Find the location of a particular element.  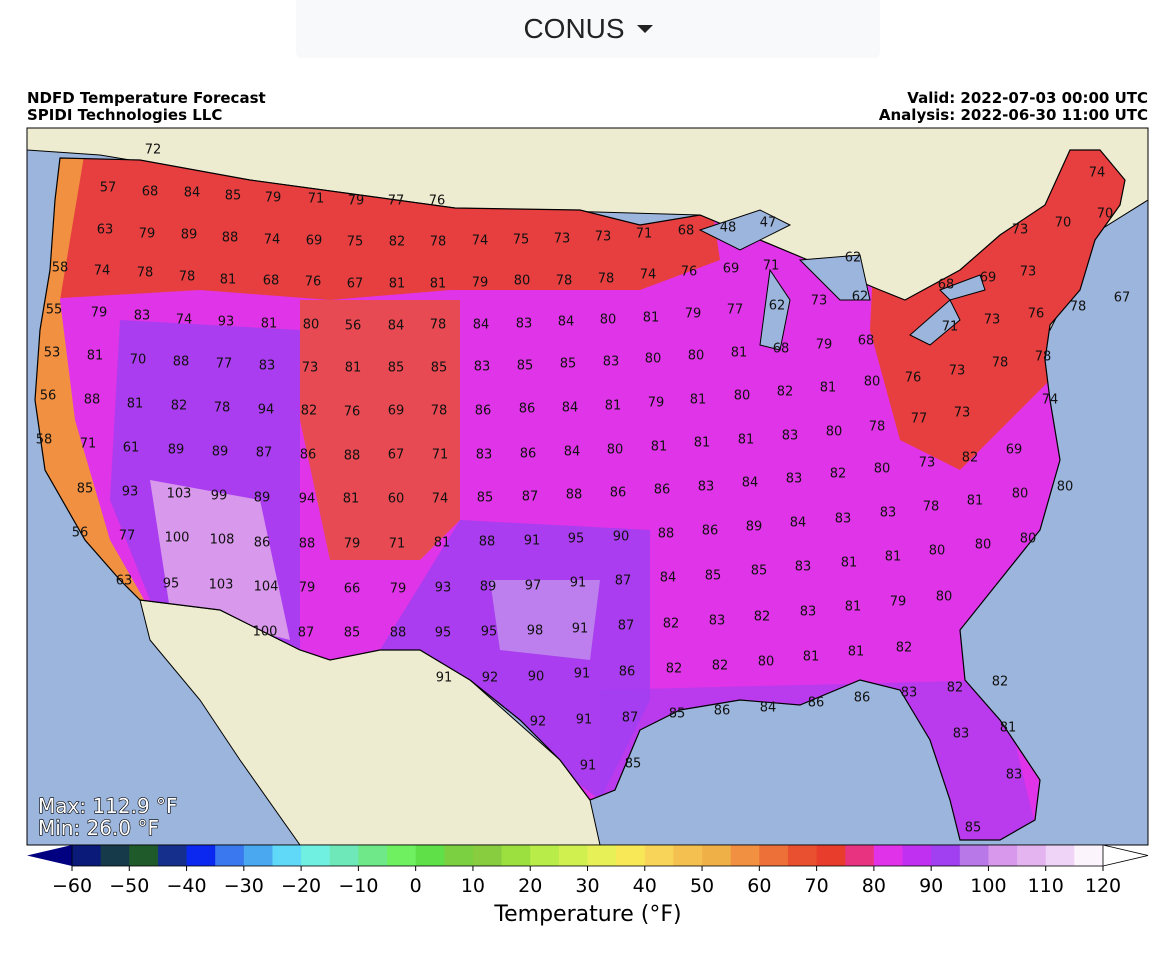

colorbar-extend-high is located at coordinates (1125, 855).